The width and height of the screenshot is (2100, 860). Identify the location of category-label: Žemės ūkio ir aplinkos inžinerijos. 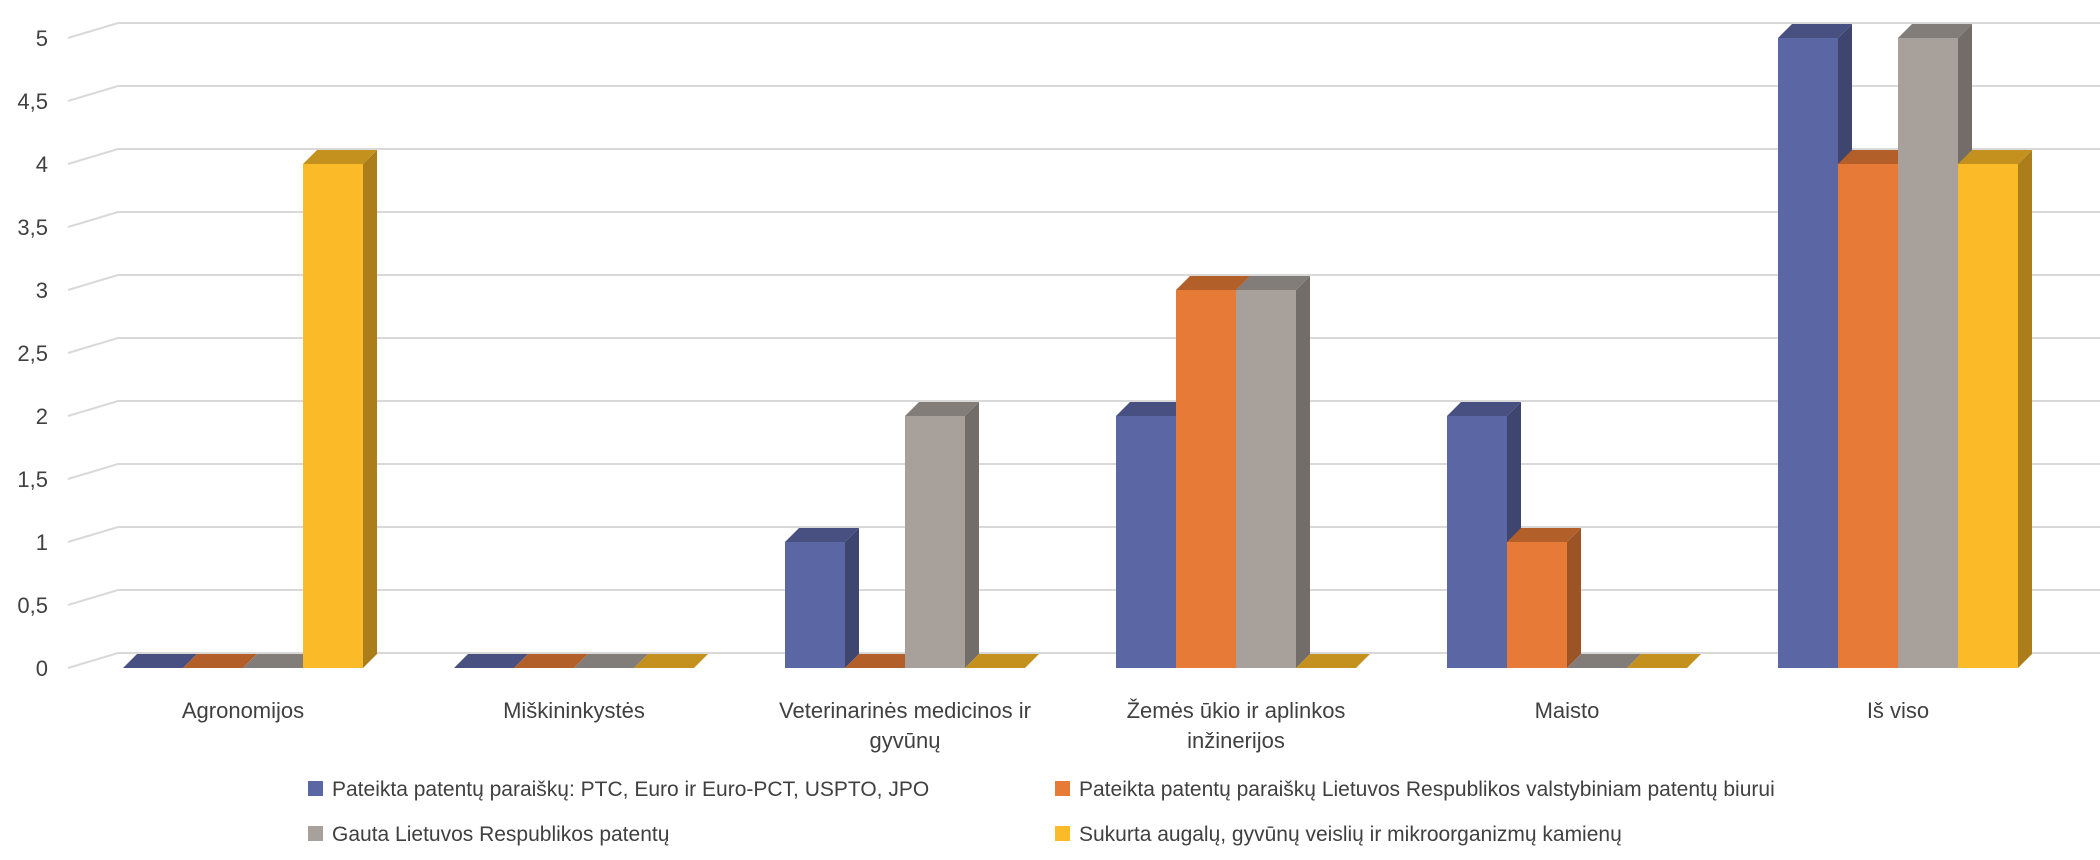
(1236, 725).